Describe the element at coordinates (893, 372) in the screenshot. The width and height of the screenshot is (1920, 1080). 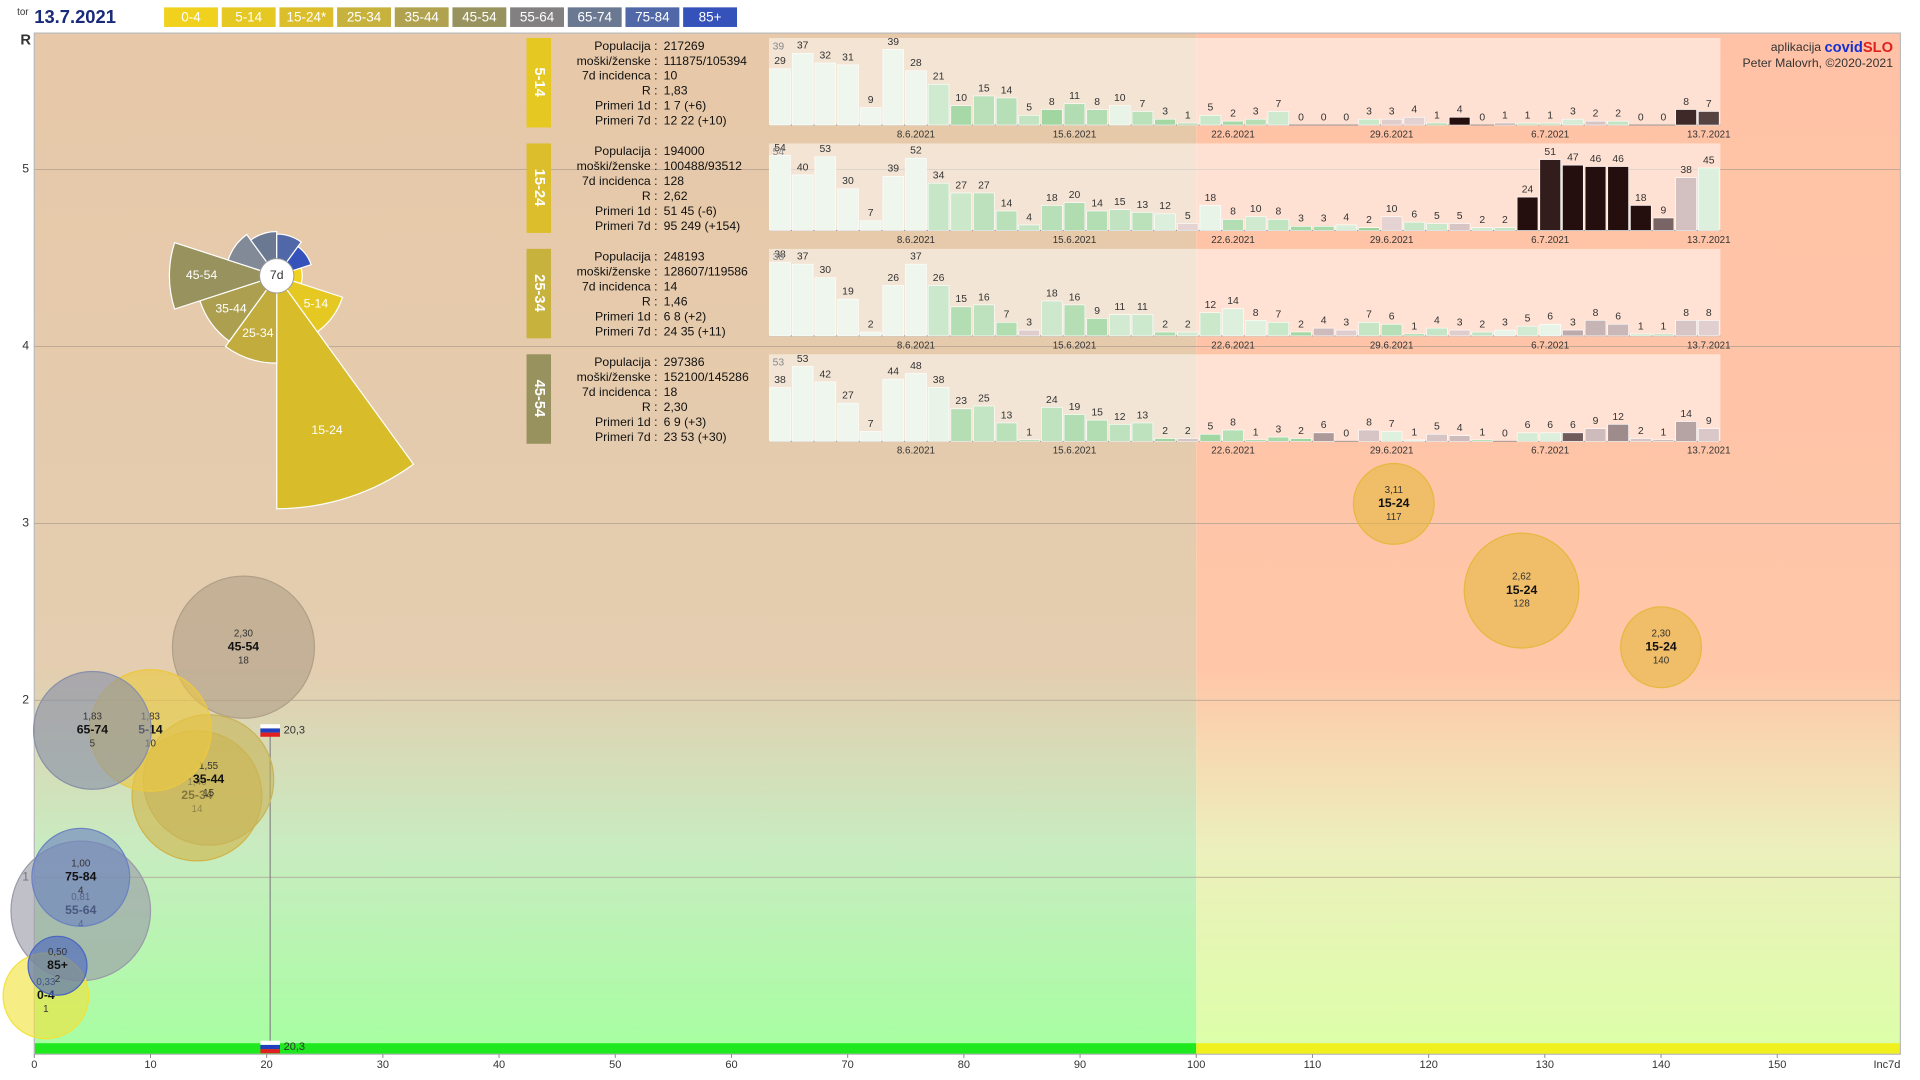
I see `bar-value-label: 44` at that location.